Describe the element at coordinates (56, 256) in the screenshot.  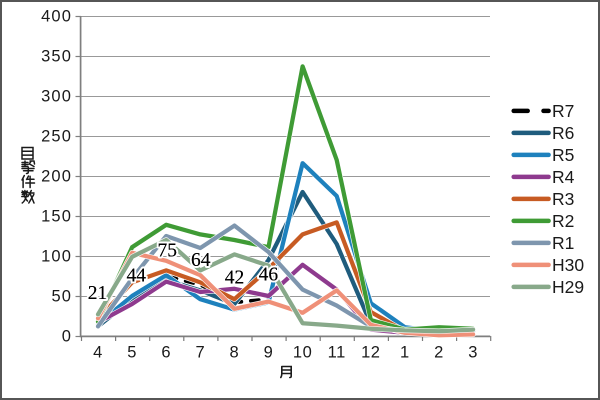
I see `svg-text: 100` at that location.